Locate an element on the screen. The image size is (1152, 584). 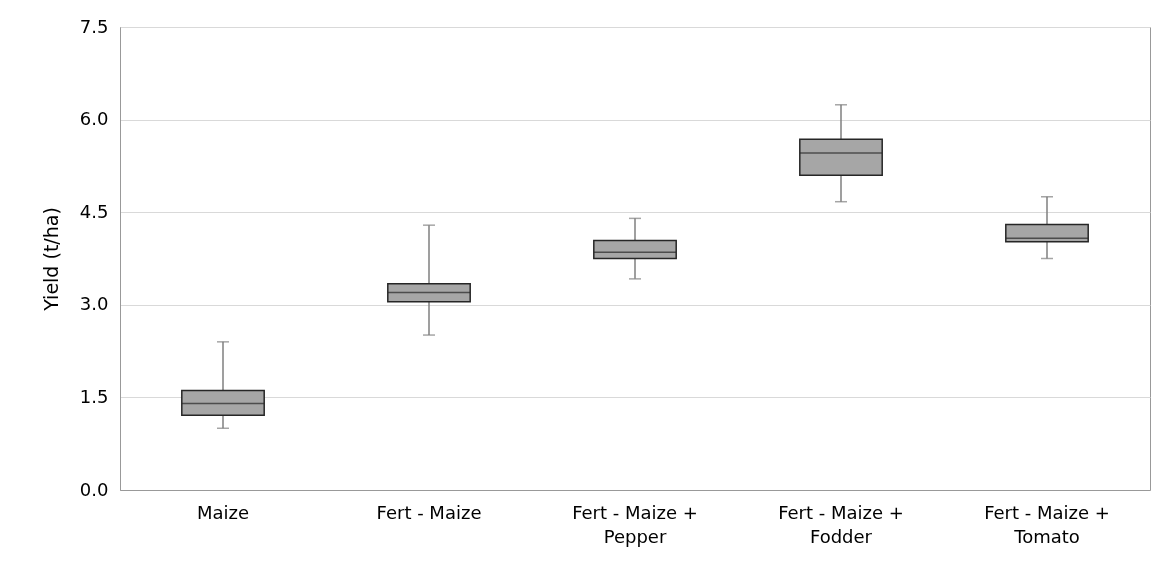
x-tick-label: Fert - Maize + Pepper is located at coordinates (635, 524).